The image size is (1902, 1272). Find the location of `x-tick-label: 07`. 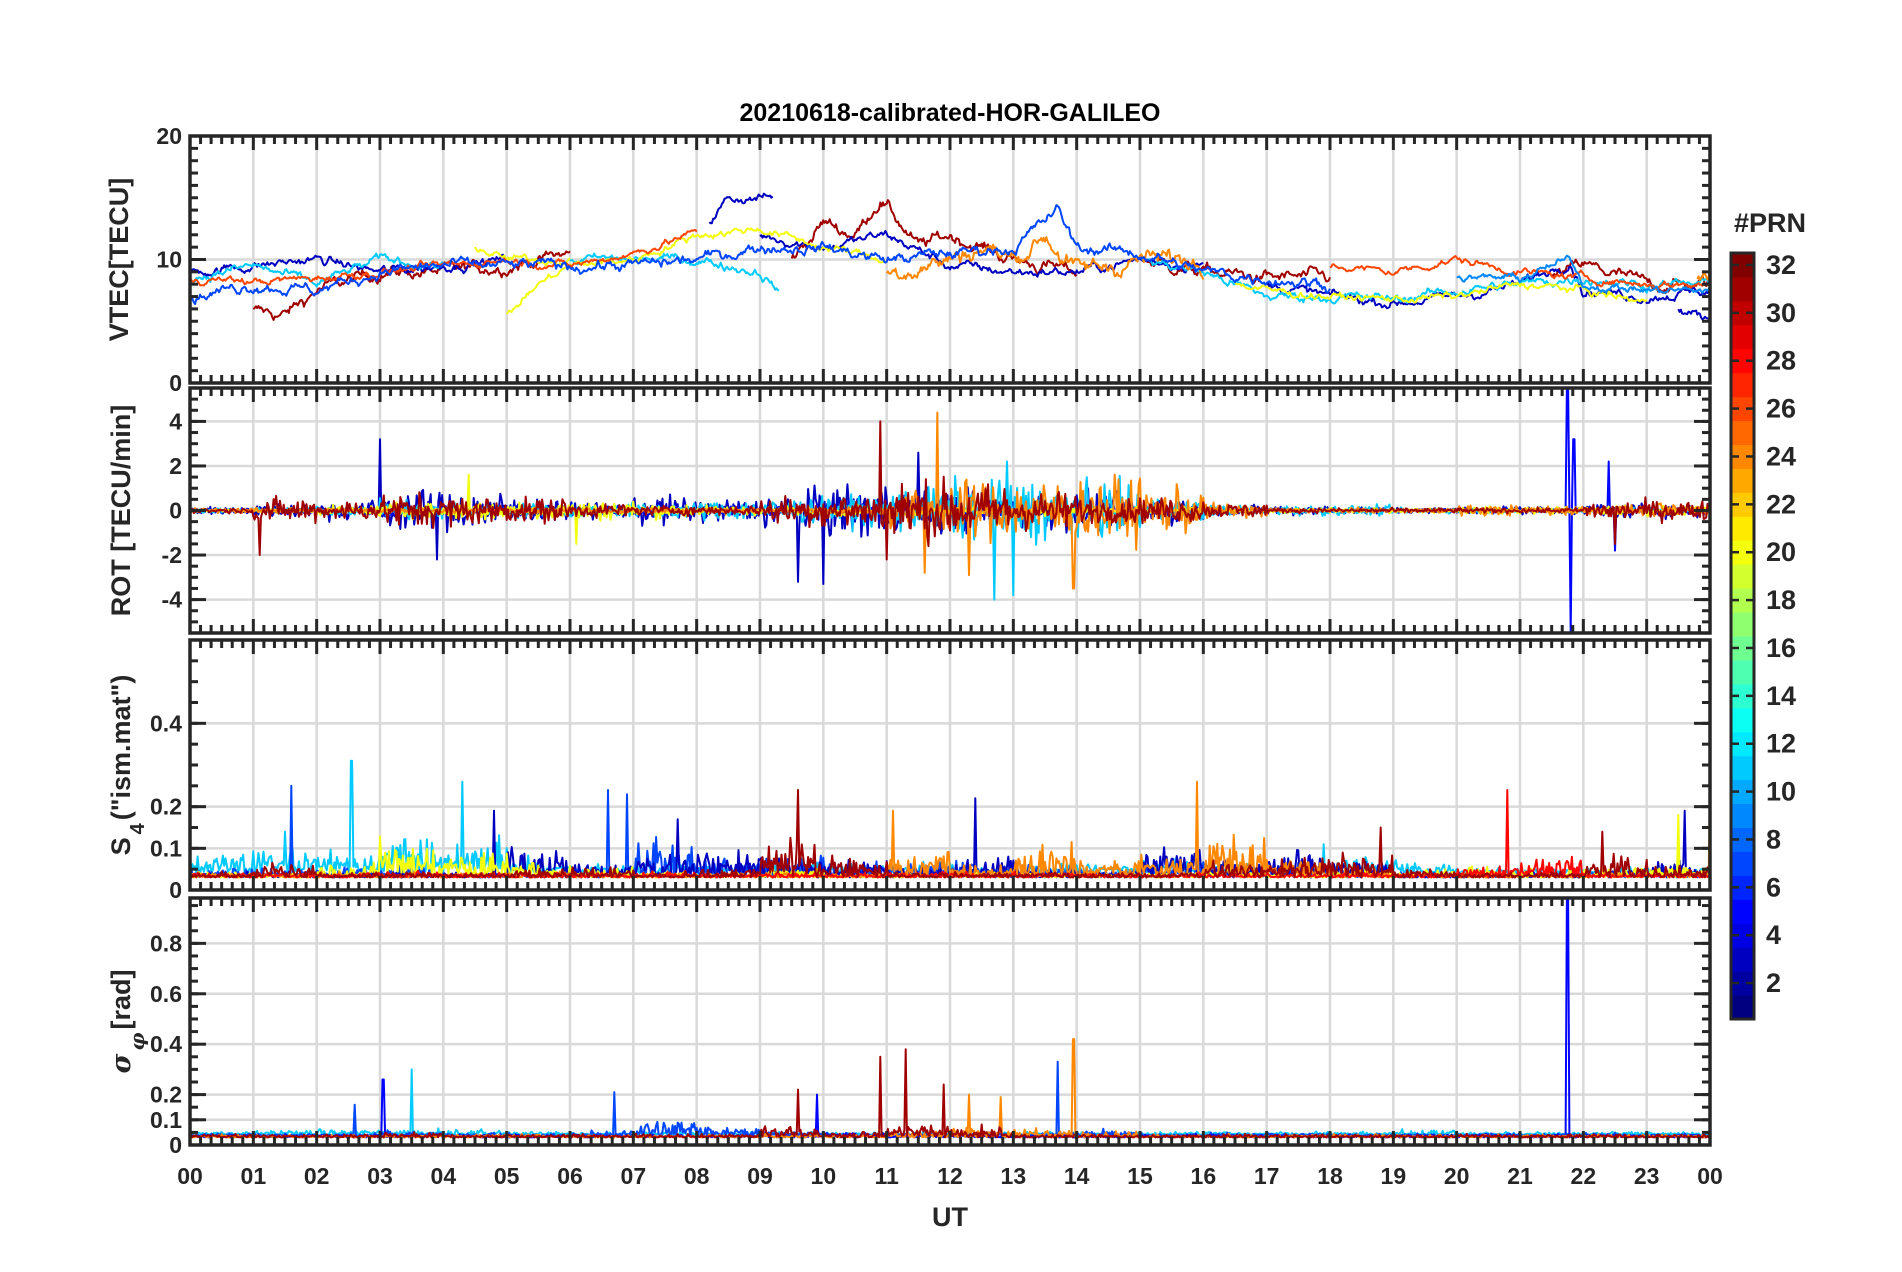

x-tick-label: 07 is located at coordinates (634, 1176).